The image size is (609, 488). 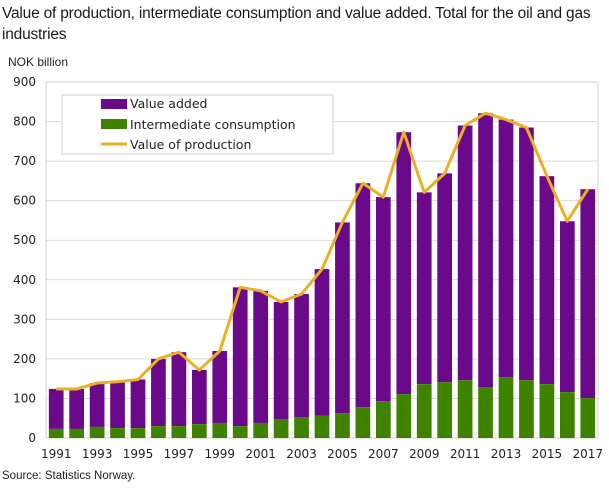 I want to click on bar-value-added-2013, so click(x=506, y=248).